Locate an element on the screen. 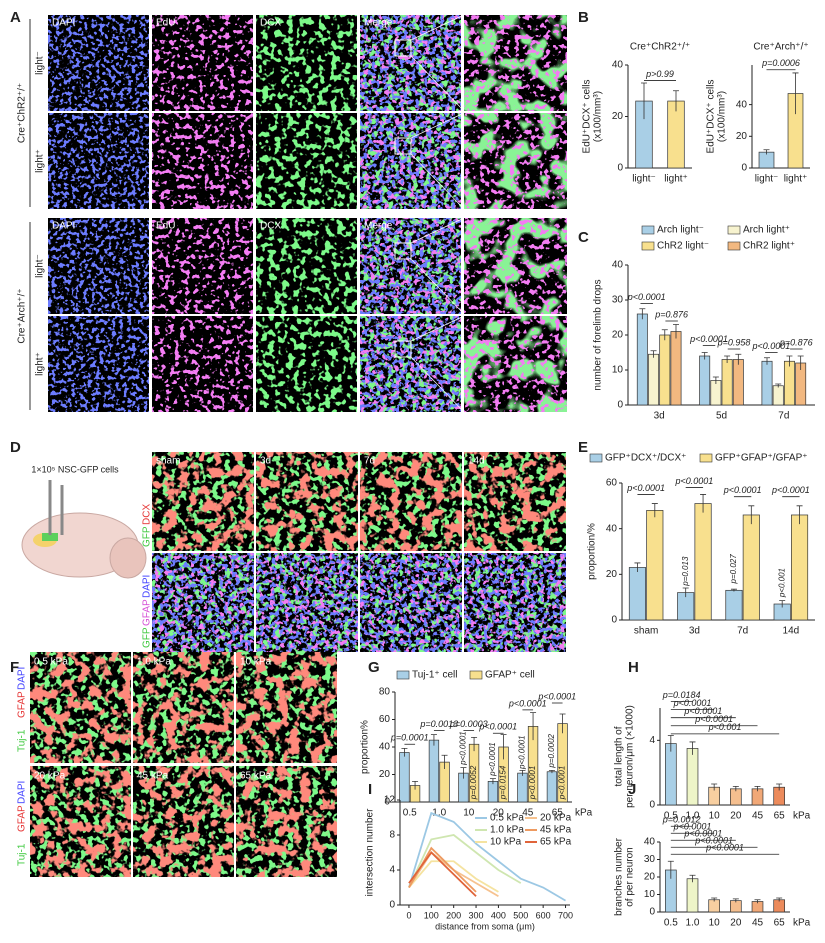 Image resolution: width=825 pixels, height=943 pixels. channel-label: Merge is located at coordinates (378, 23).